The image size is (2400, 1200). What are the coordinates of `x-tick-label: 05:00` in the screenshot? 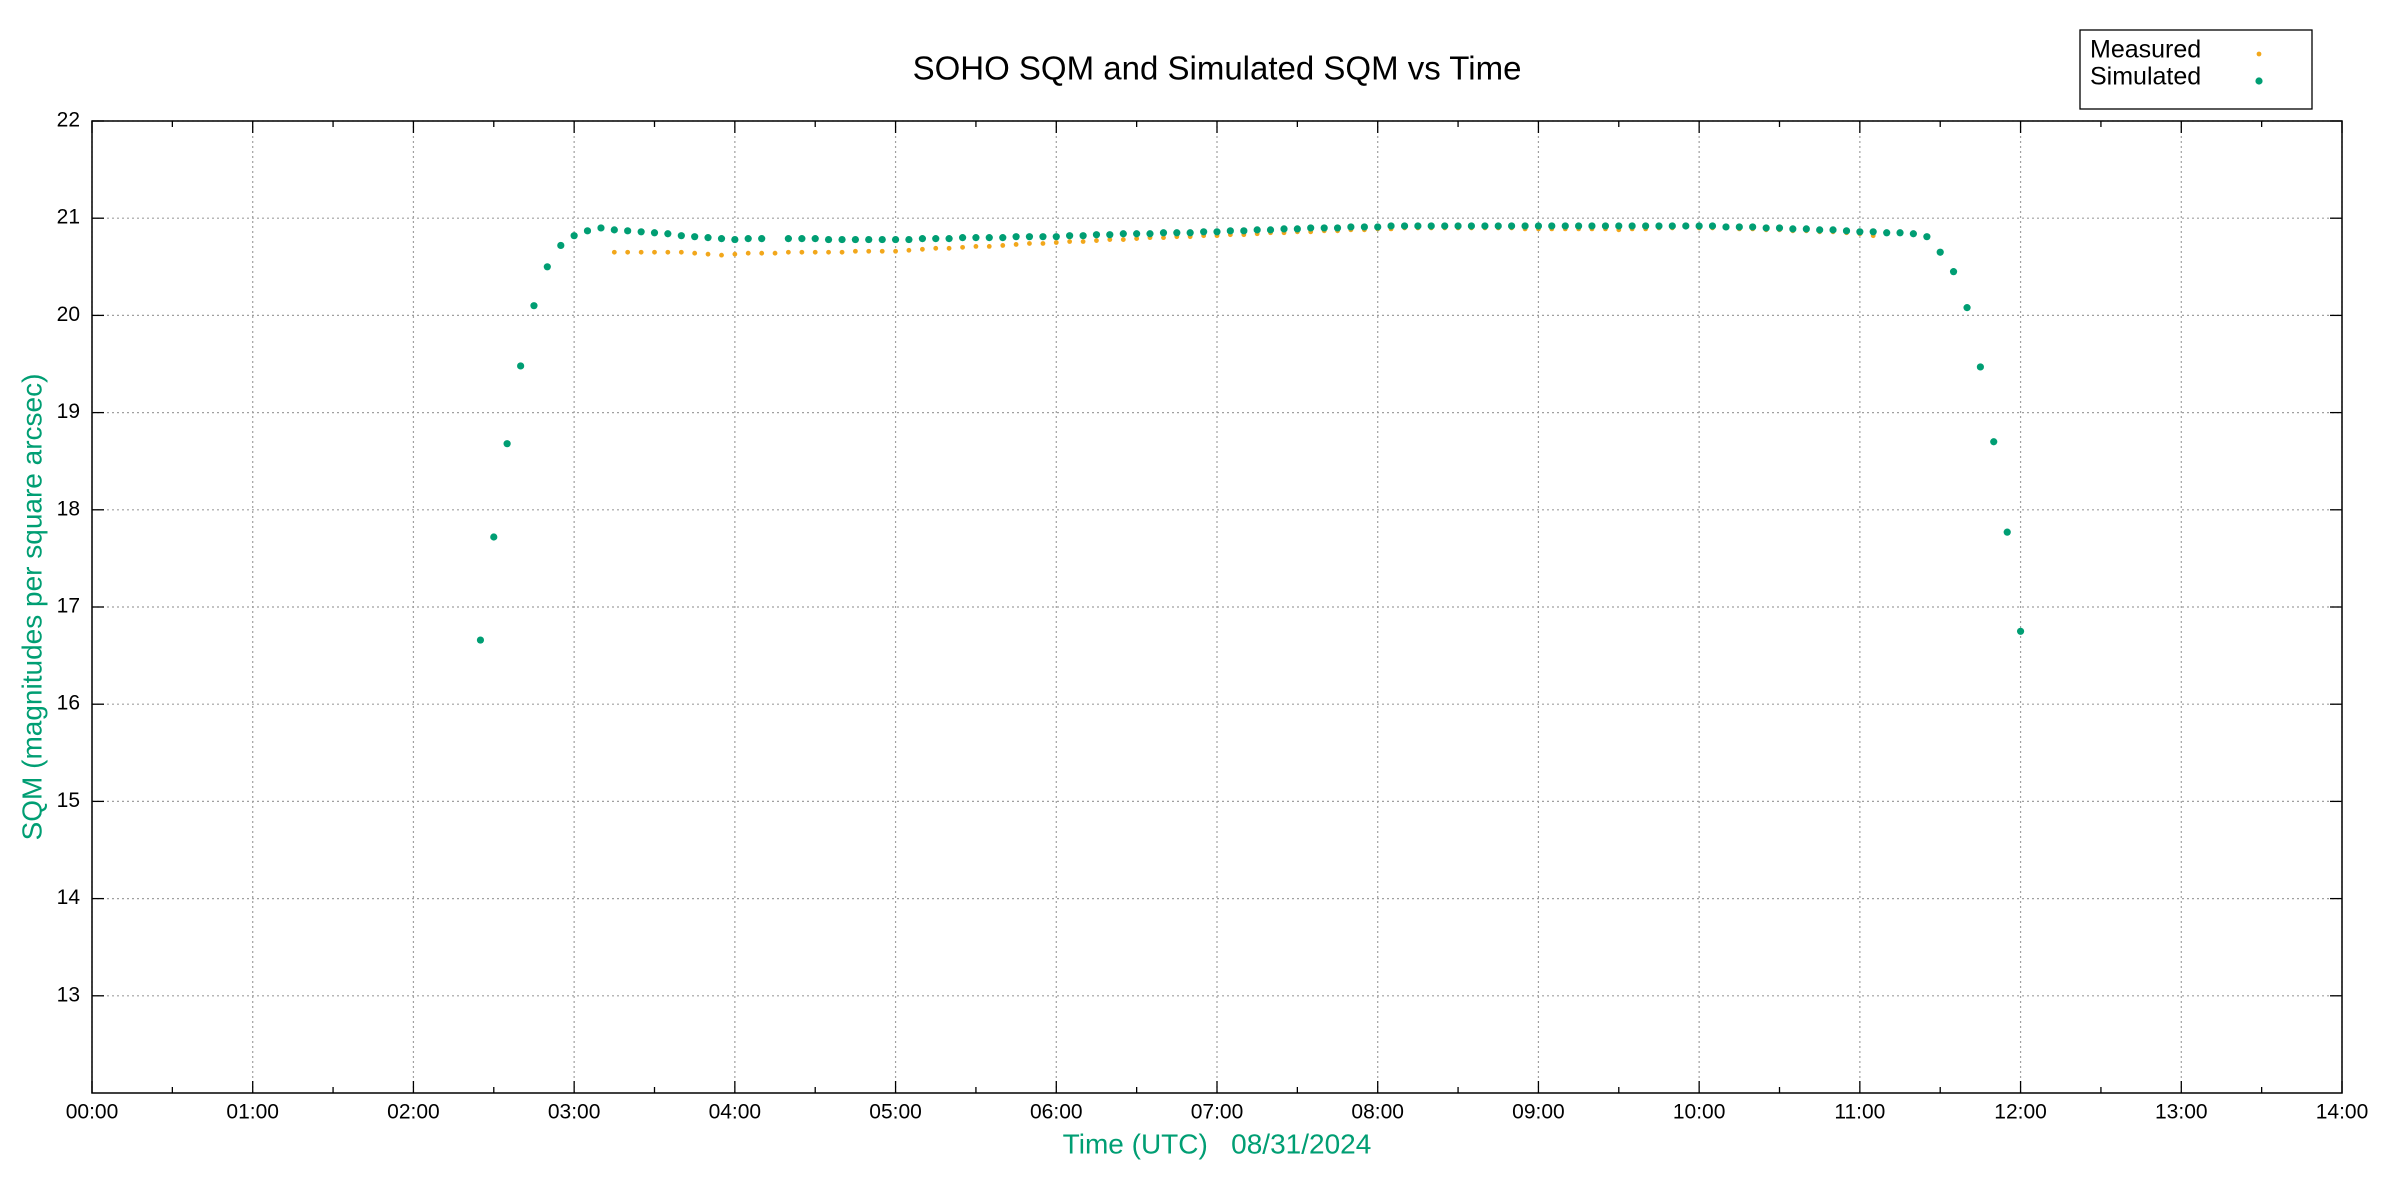 It's located at (895, 1112).